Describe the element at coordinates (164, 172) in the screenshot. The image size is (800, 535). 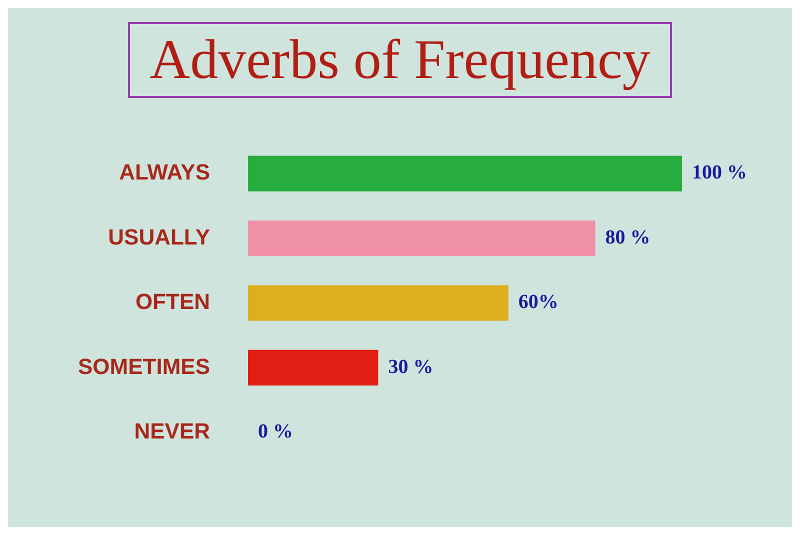
I see `y-tick-label: ALWAYS` at that location.